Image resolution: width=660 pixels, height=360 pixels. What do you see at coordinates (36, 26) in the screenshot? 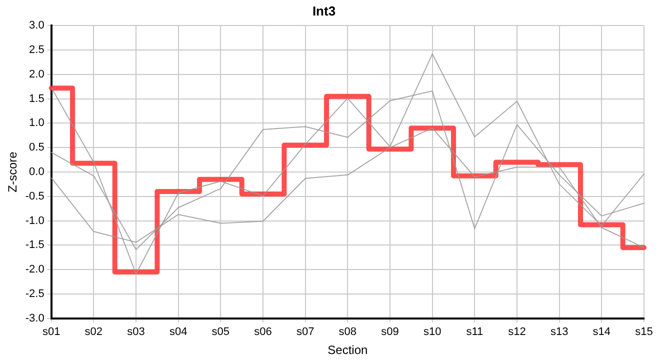
I see `y-tick-label: 3.0` at bounding box center [36, 26].